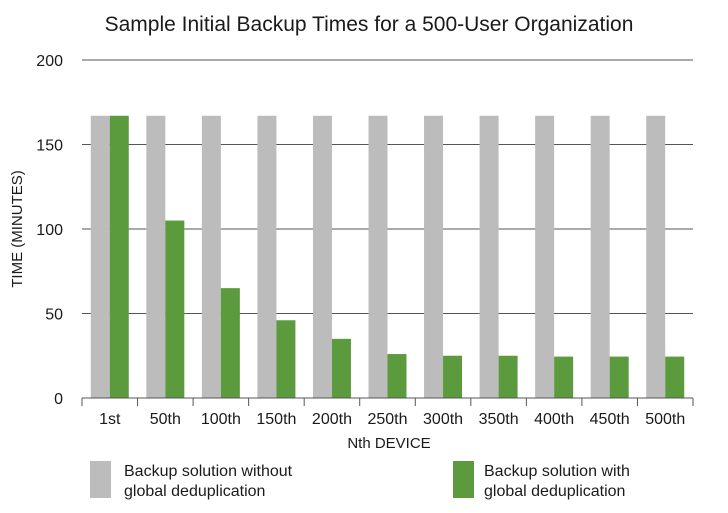 Image resolution: width=728 pixels, height=513 pixels. I want to click on x-tick-label: 150th, so click(276, 419).